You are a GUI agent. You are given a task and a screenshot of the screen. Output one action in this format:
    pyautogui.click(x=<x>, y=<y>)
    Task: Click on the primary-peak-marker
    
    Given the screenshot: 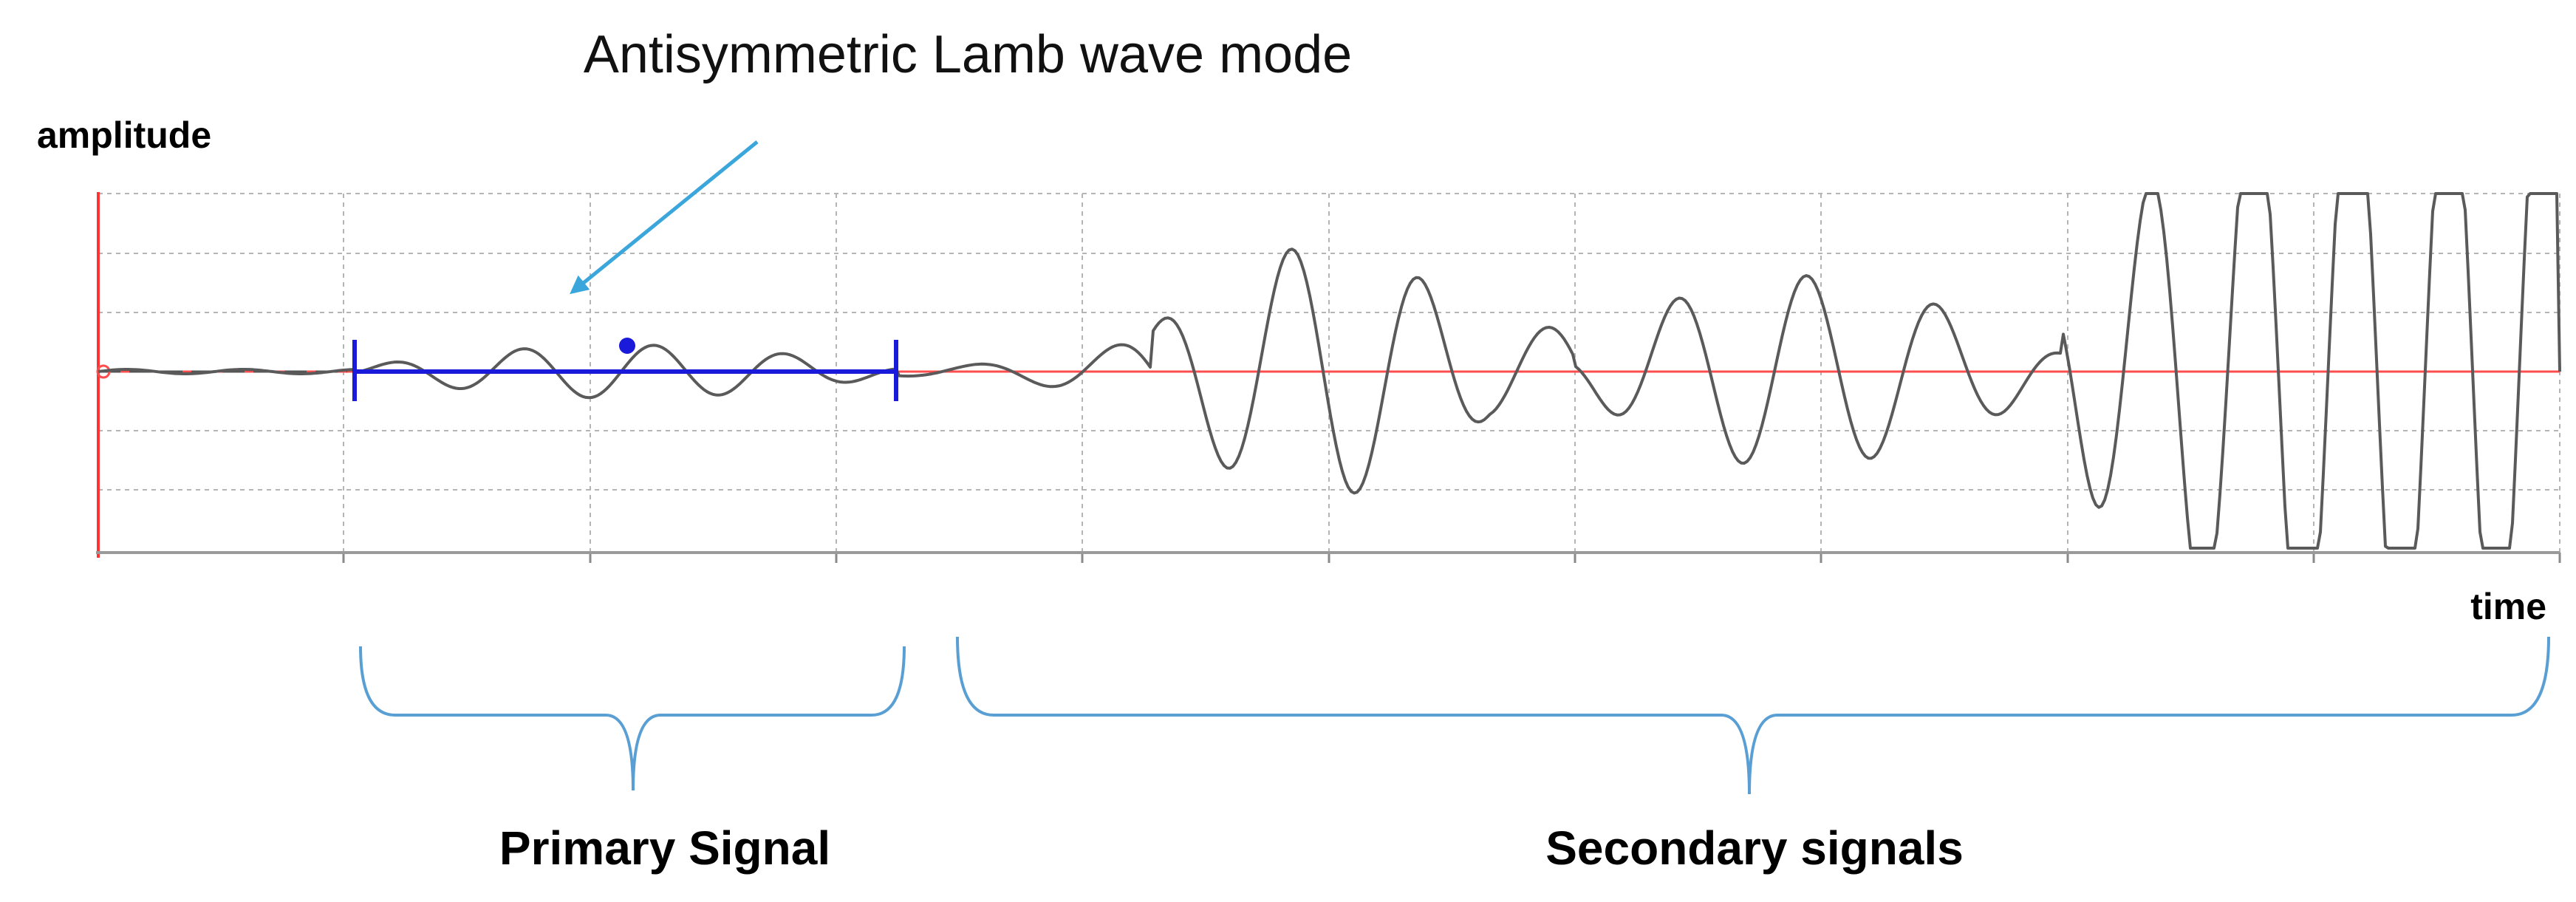 What is the action you would take?
    pyautogui.click(x=627, y=346)
    